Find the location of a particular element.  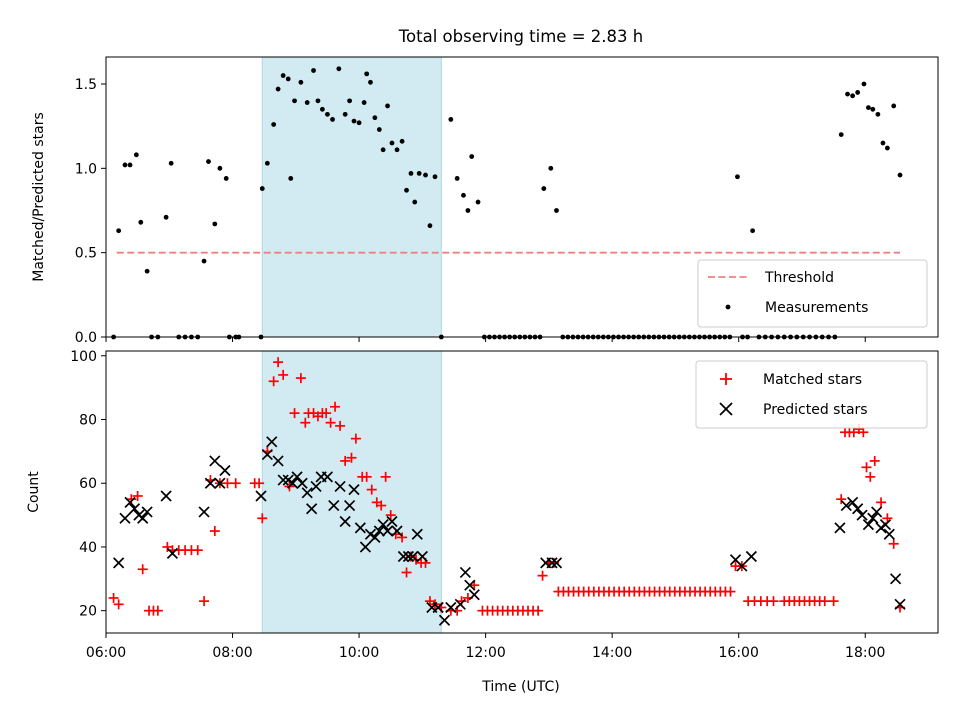

bottom-y-tick-label: 20 is located at coordinates (88, 612).